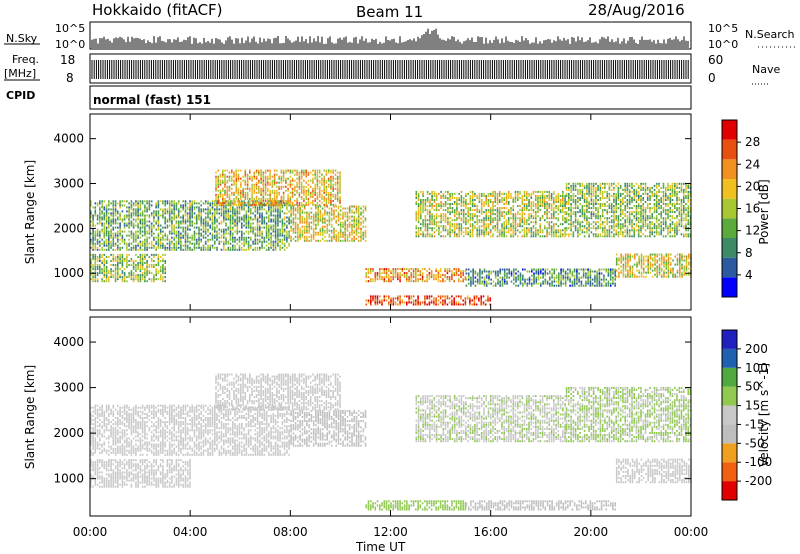 The image size is (800, 554). What do you see at coordinates (770, 34) in the screenshot?
I see `nsearch-label: N.Search` at bounding box center [770, 34].